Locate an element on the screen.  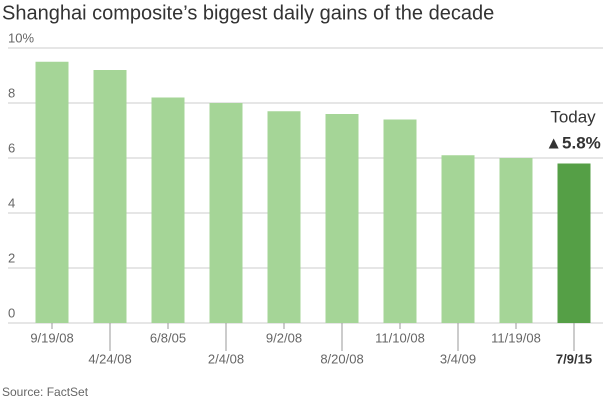
x-tick-label: 6/8/05 is located at coordinates (168, 337).